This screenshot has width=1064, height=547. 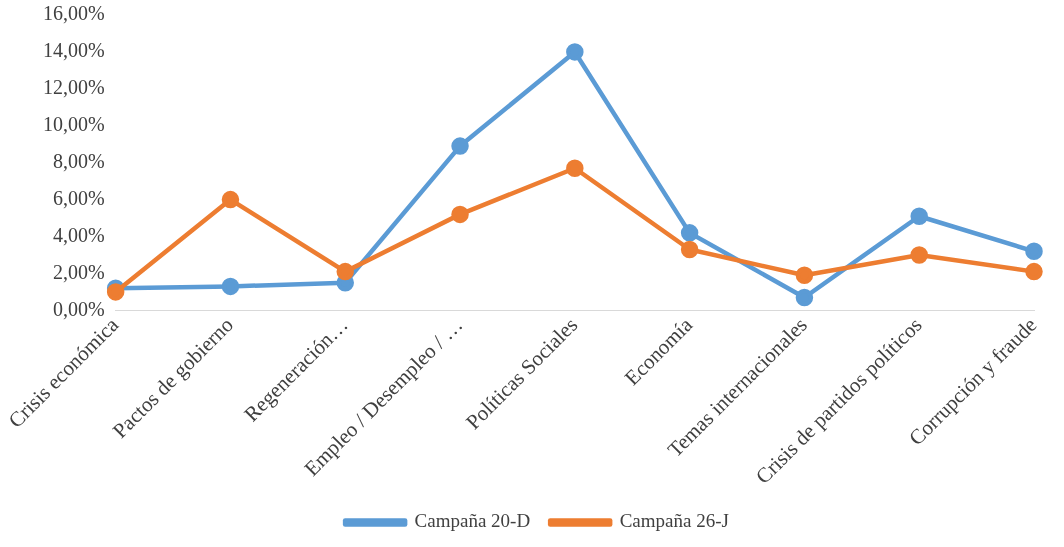 What do you see at coordinates (73, 124) in the screenshot?
I see `y-tick-label: 10,00%` at bounding box center [73, 124].